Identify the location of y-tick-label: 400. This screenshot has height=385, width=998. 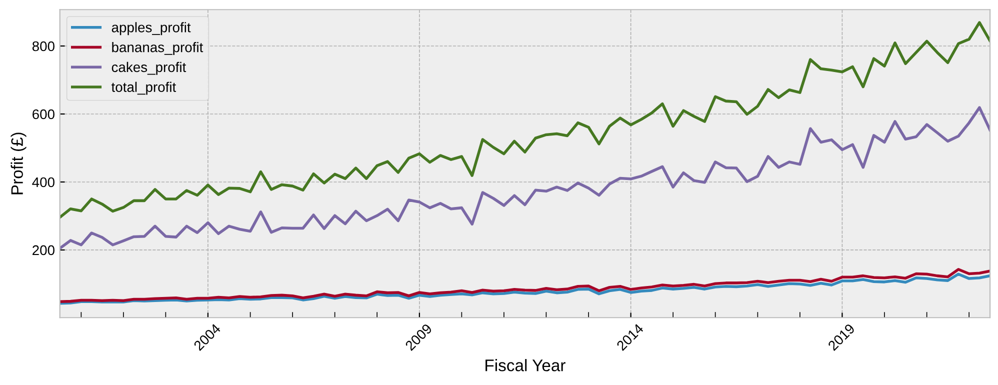
(43, 182).